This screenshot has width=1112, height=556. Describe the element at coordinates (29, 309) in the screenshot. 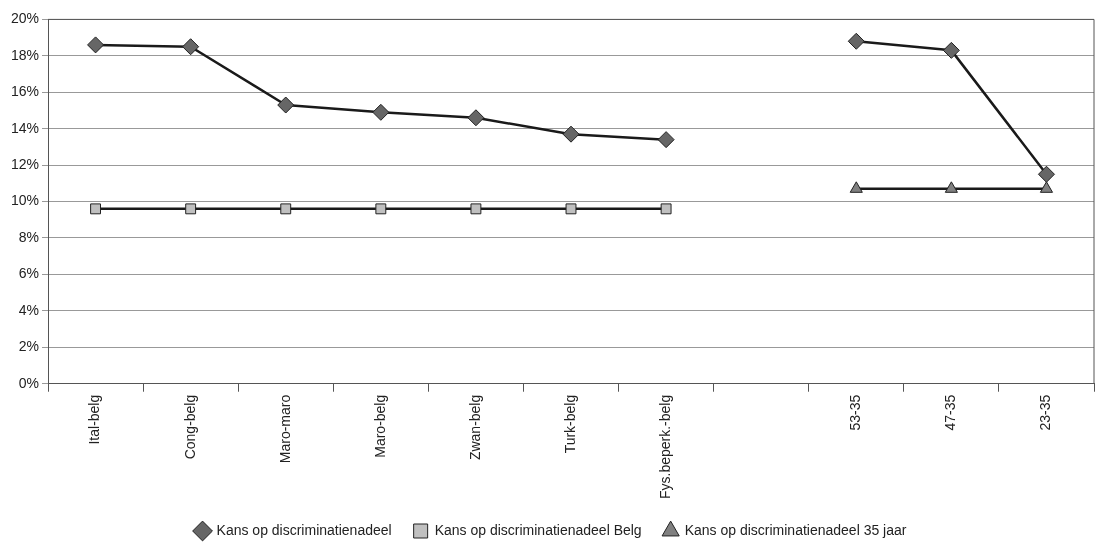

I see `y-tick-label: 4%` at that location.